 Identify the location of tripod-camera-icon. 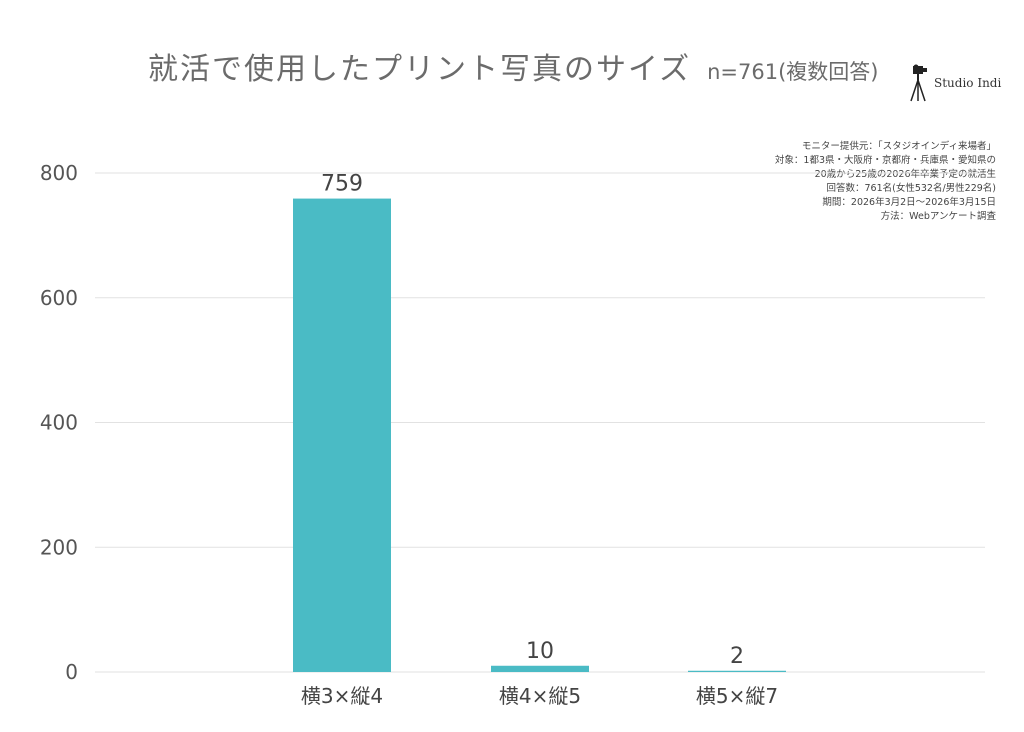
(918, 83).